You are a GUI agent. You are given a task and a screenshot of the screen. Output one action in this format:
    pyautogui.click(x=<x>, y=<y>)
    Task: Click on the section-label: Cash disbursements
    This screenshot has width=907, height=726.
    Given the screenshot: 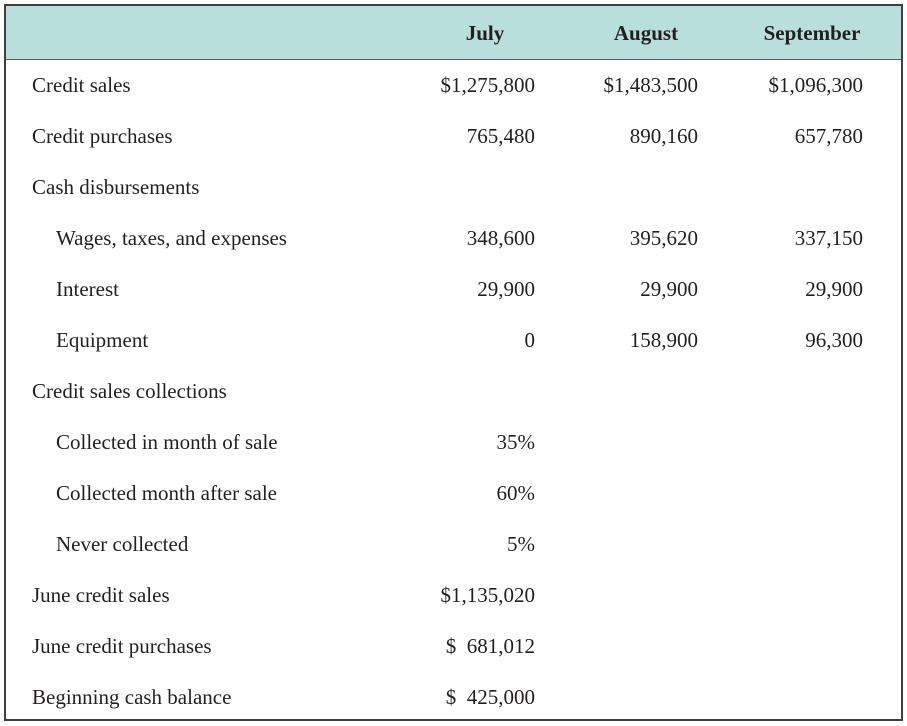 What is the action you would take?
    pyautogui.click(x=116, y=187)
    